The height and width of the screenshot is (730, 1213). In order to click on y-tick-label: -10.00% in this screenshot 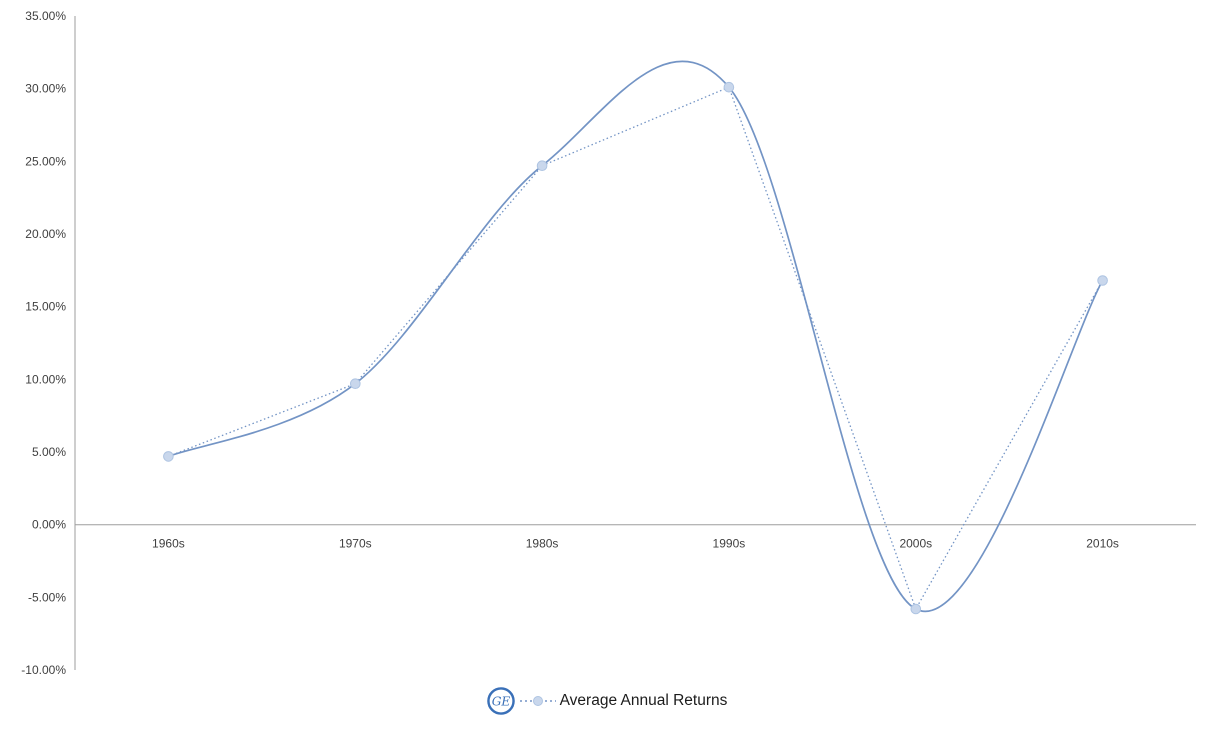, I will do `click(43, 669)`.